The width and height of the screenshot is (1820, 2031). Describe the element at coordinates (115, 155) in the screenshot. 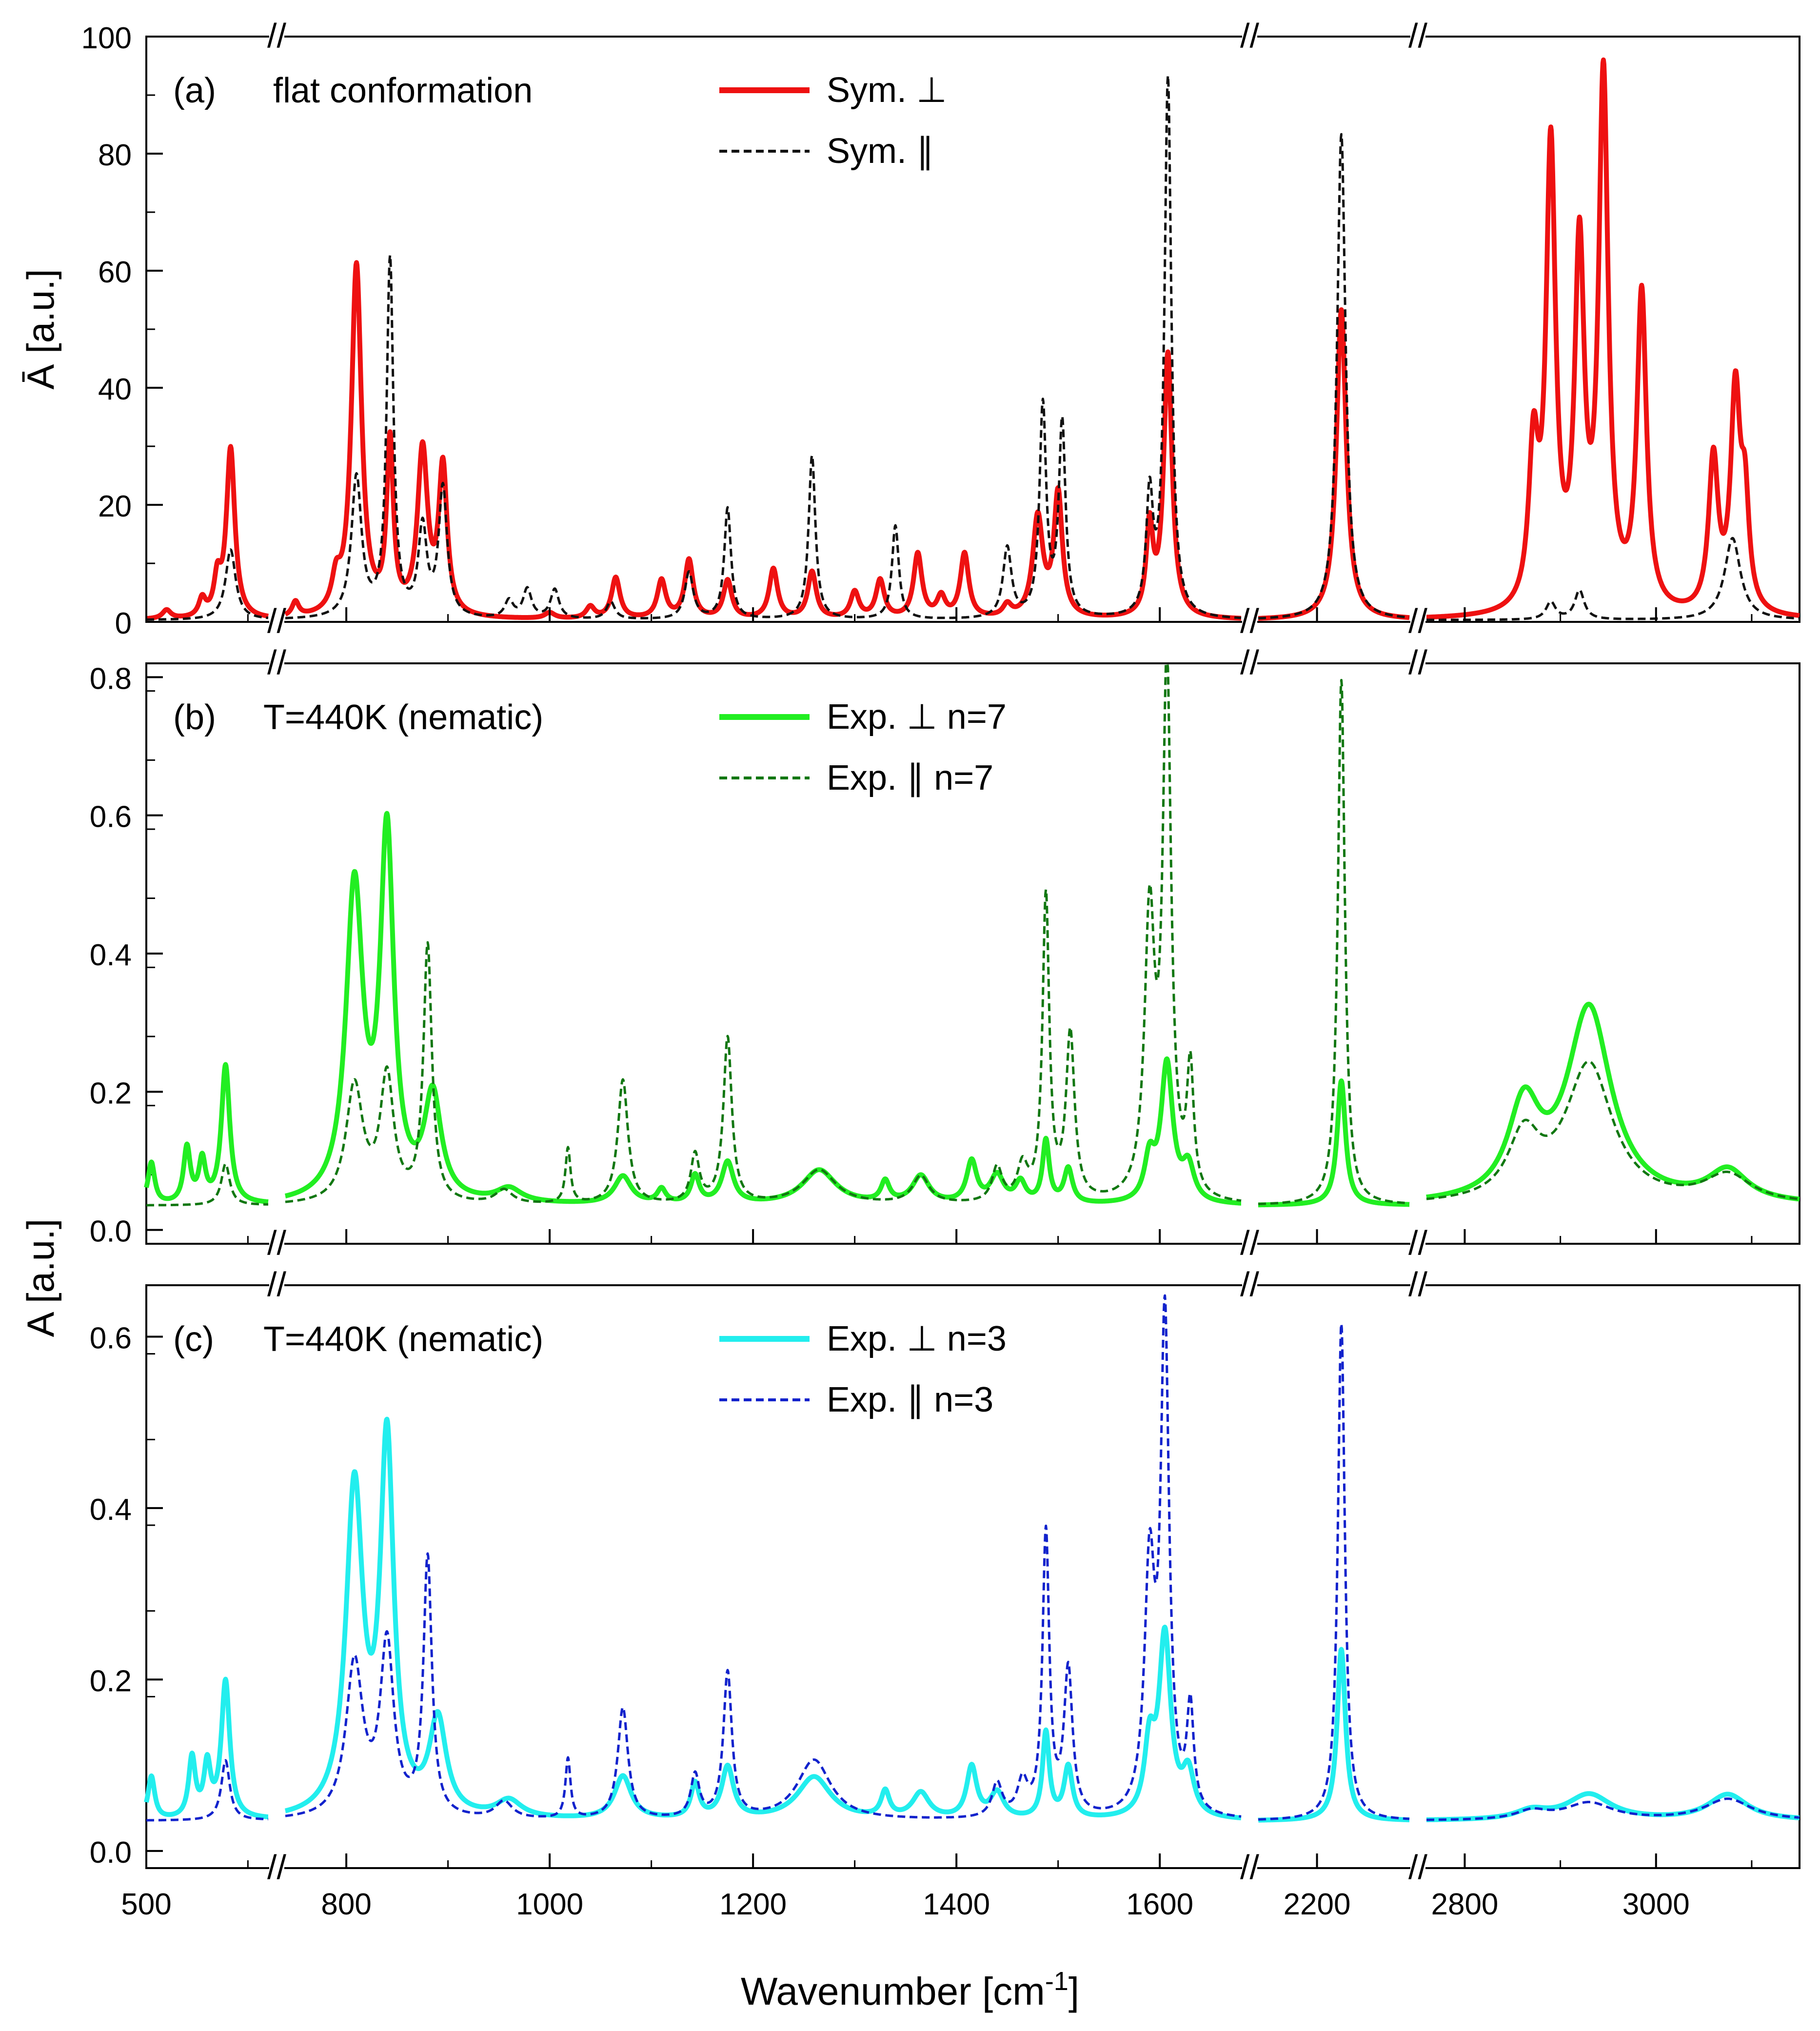

I see `y-tick-label: 80` at that location.